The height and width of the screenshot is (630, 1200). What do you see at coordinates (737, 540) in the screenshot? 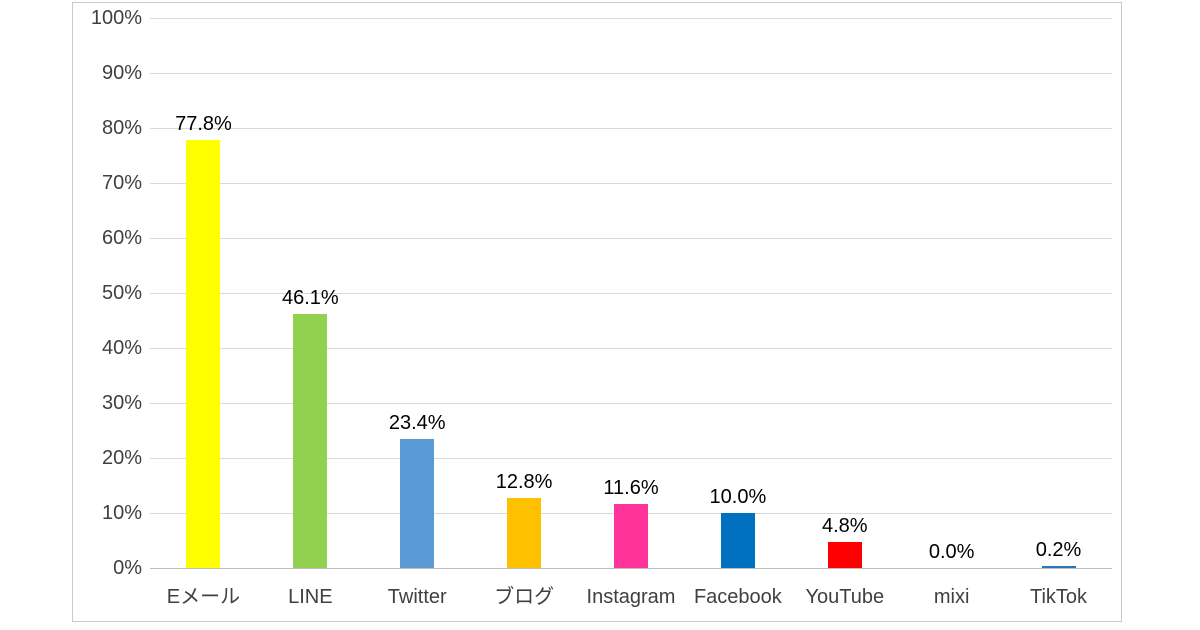
I see `bar-Facebook` at bounding box center [737, 540].